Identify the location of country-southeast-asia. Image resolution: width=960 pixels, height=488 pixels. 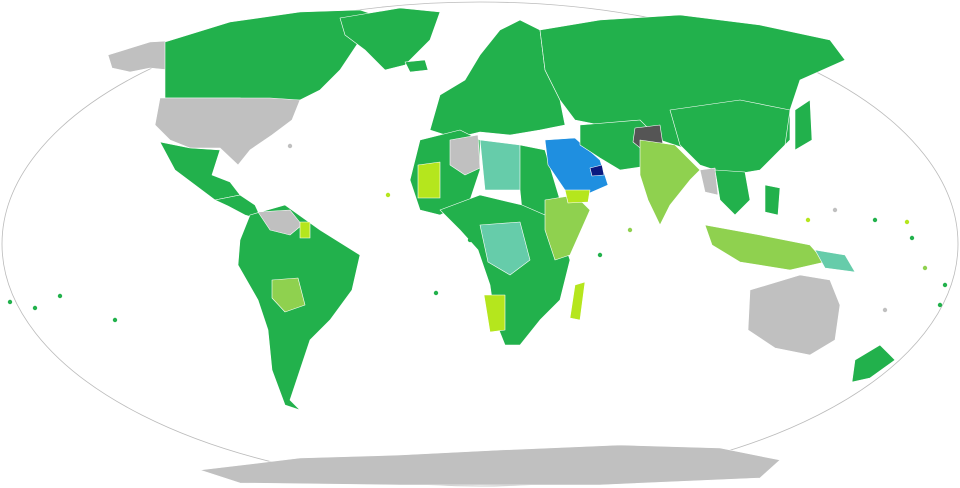
(732, 192).